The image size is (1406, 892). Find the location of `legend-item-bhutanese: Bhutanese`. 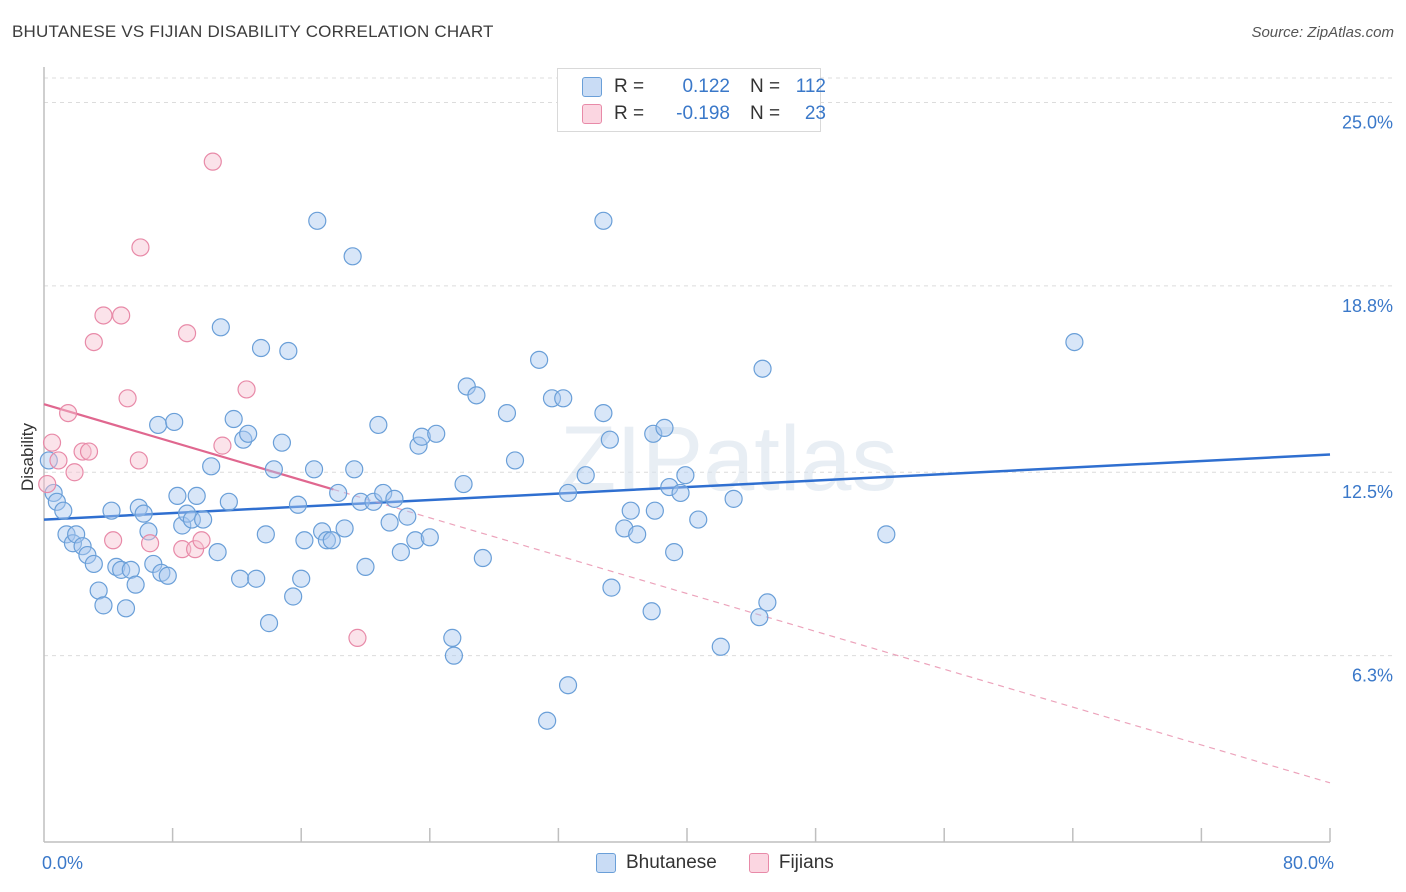

legend-item-bhutanese: Bhutanese is located at coordinates (656, 863).